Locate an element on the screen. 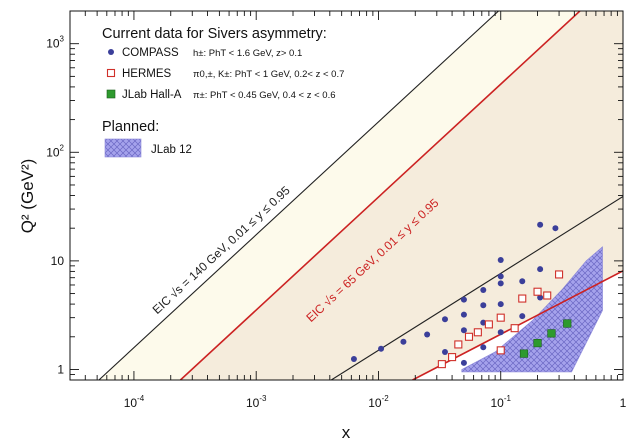  legend-marker-hermes is located at coordinates (111, 73).